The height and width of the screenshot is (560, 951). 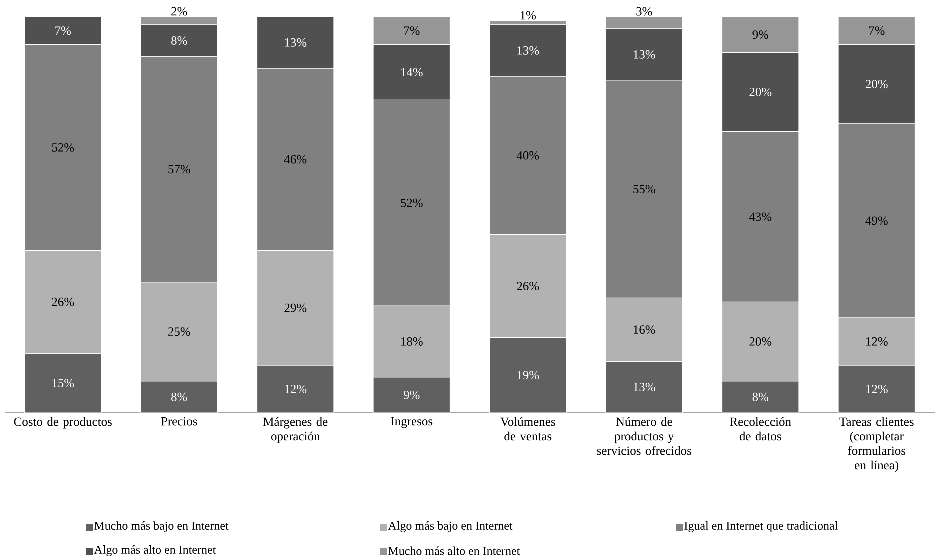 What do you see at coordinates (644, 436) in the screenshot?
I see `x-tick-label: Número de productos y servicios ofrecidos` at bounding box center [644, 436].